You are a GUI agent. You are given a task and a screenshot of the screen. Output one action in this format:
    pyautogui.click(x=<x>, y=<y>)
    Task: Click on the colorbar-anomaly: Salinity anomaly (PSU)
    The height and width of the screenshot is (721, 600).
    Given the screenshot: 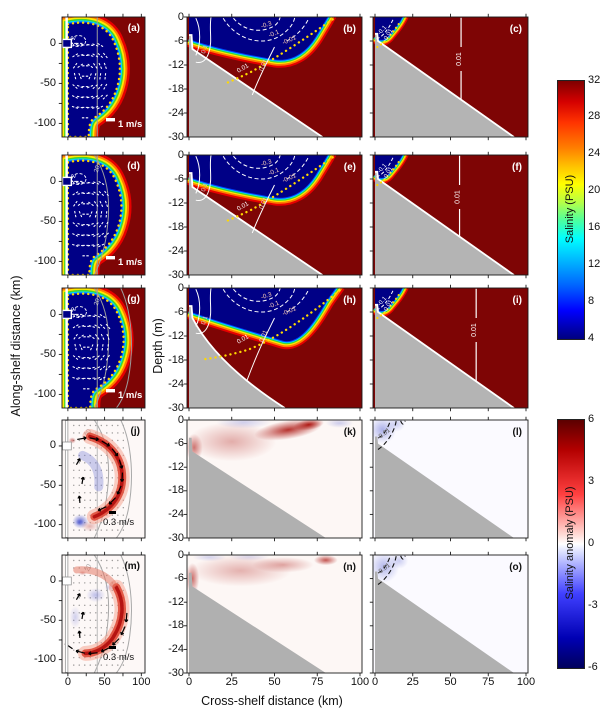 What is the action you would take?
    pyautogui.click(x=571, y=544)
    